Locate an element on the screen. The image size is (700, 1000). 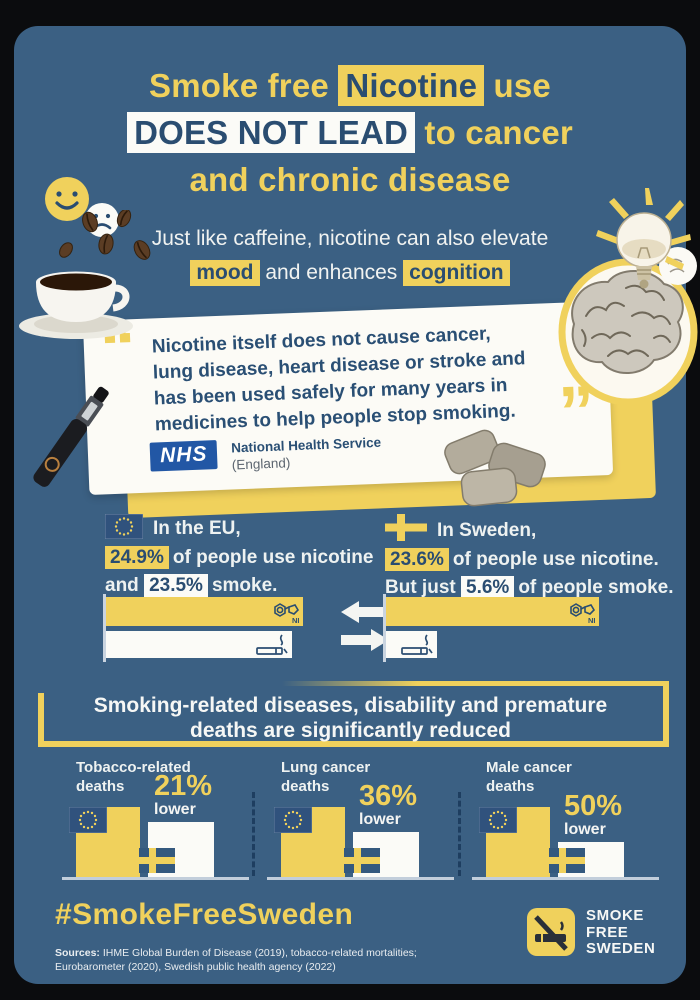
lightbulb-icon is located at coordinates (643, 238).